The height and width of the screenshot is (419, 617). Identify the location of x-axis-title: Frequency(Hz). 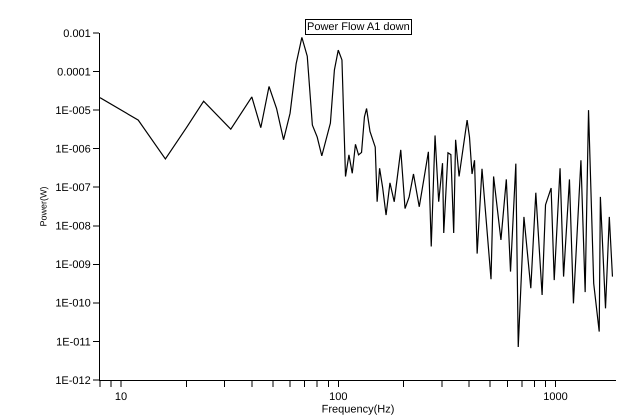
(358, 409).